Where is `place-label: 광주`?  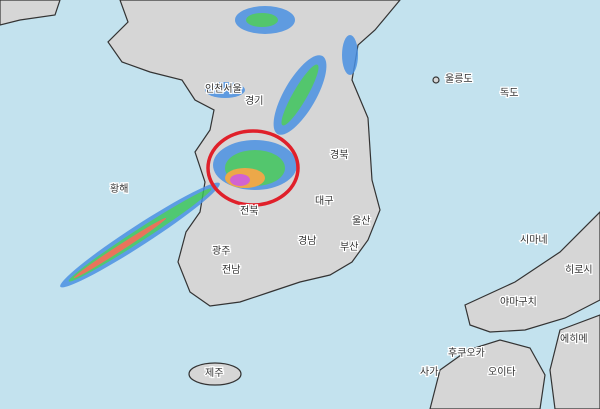 place-label: 광주 is located at coordinates (221, 251).